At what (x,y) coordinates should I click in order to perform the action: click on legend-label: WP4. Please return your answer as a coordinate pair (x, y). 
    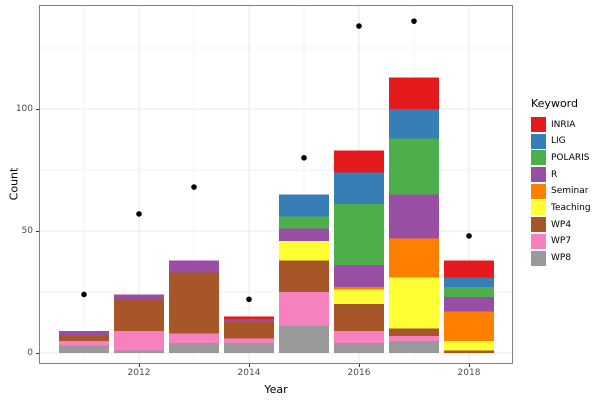
    Looking at the image, I should click on (561, 224).